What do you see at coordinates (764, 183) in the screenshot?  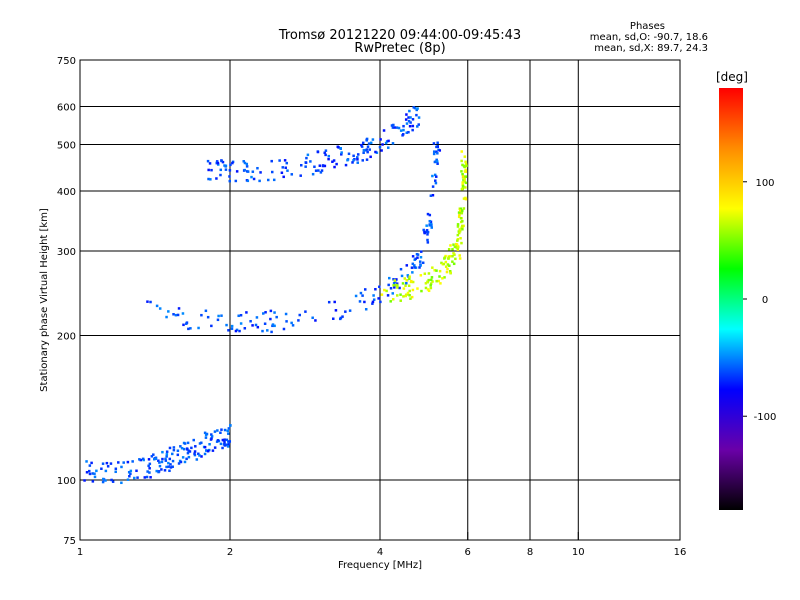 I see `colorbar-tick-label: 100` at bounding box center [764, 183].